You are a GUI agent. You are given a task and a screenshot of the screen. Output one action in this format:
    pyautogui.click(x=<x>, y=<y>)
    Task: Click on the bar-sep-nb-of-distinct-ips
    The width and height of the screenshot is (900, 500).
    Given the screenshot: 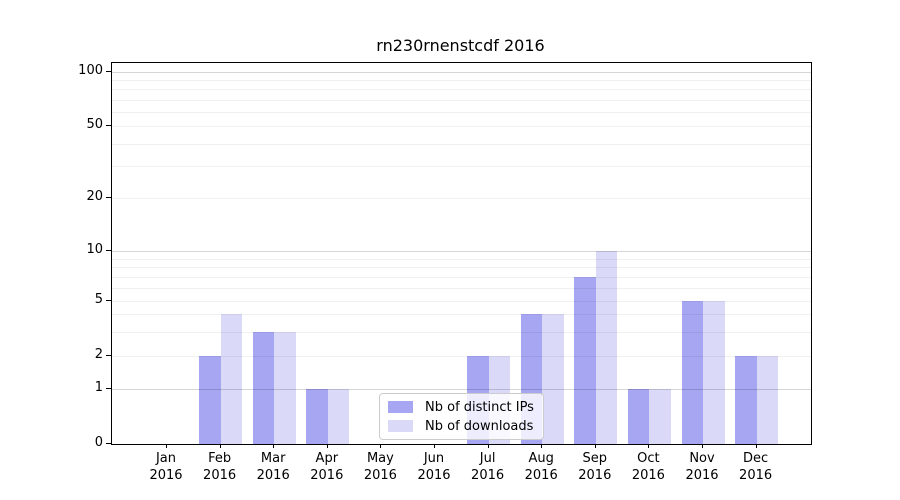 What is the action you would take?
    pyautogui.click(x=585, y=360)
    